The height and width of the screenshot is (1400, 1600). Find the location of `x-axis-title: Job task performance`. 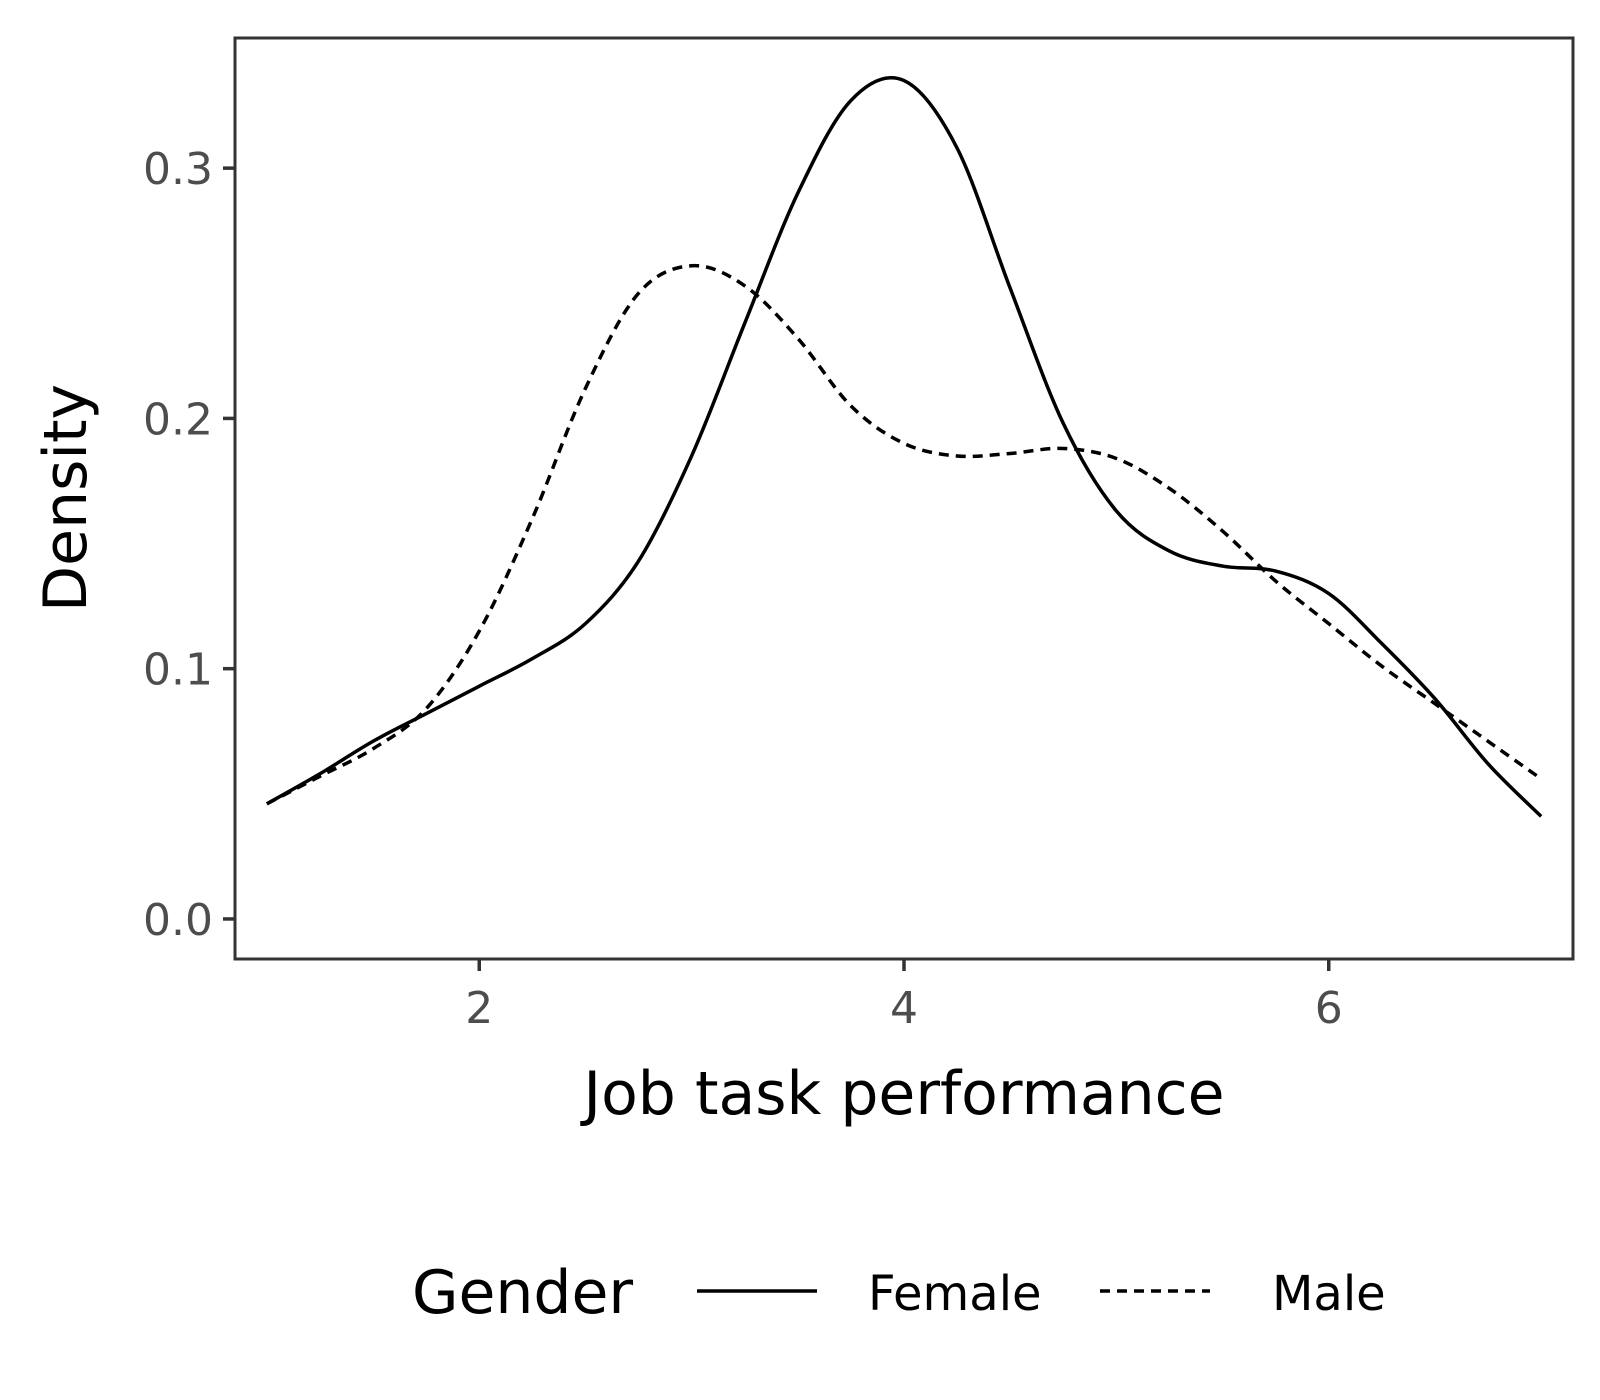

x-axis-title: Job task performance is located at coordinates (901, 1094).